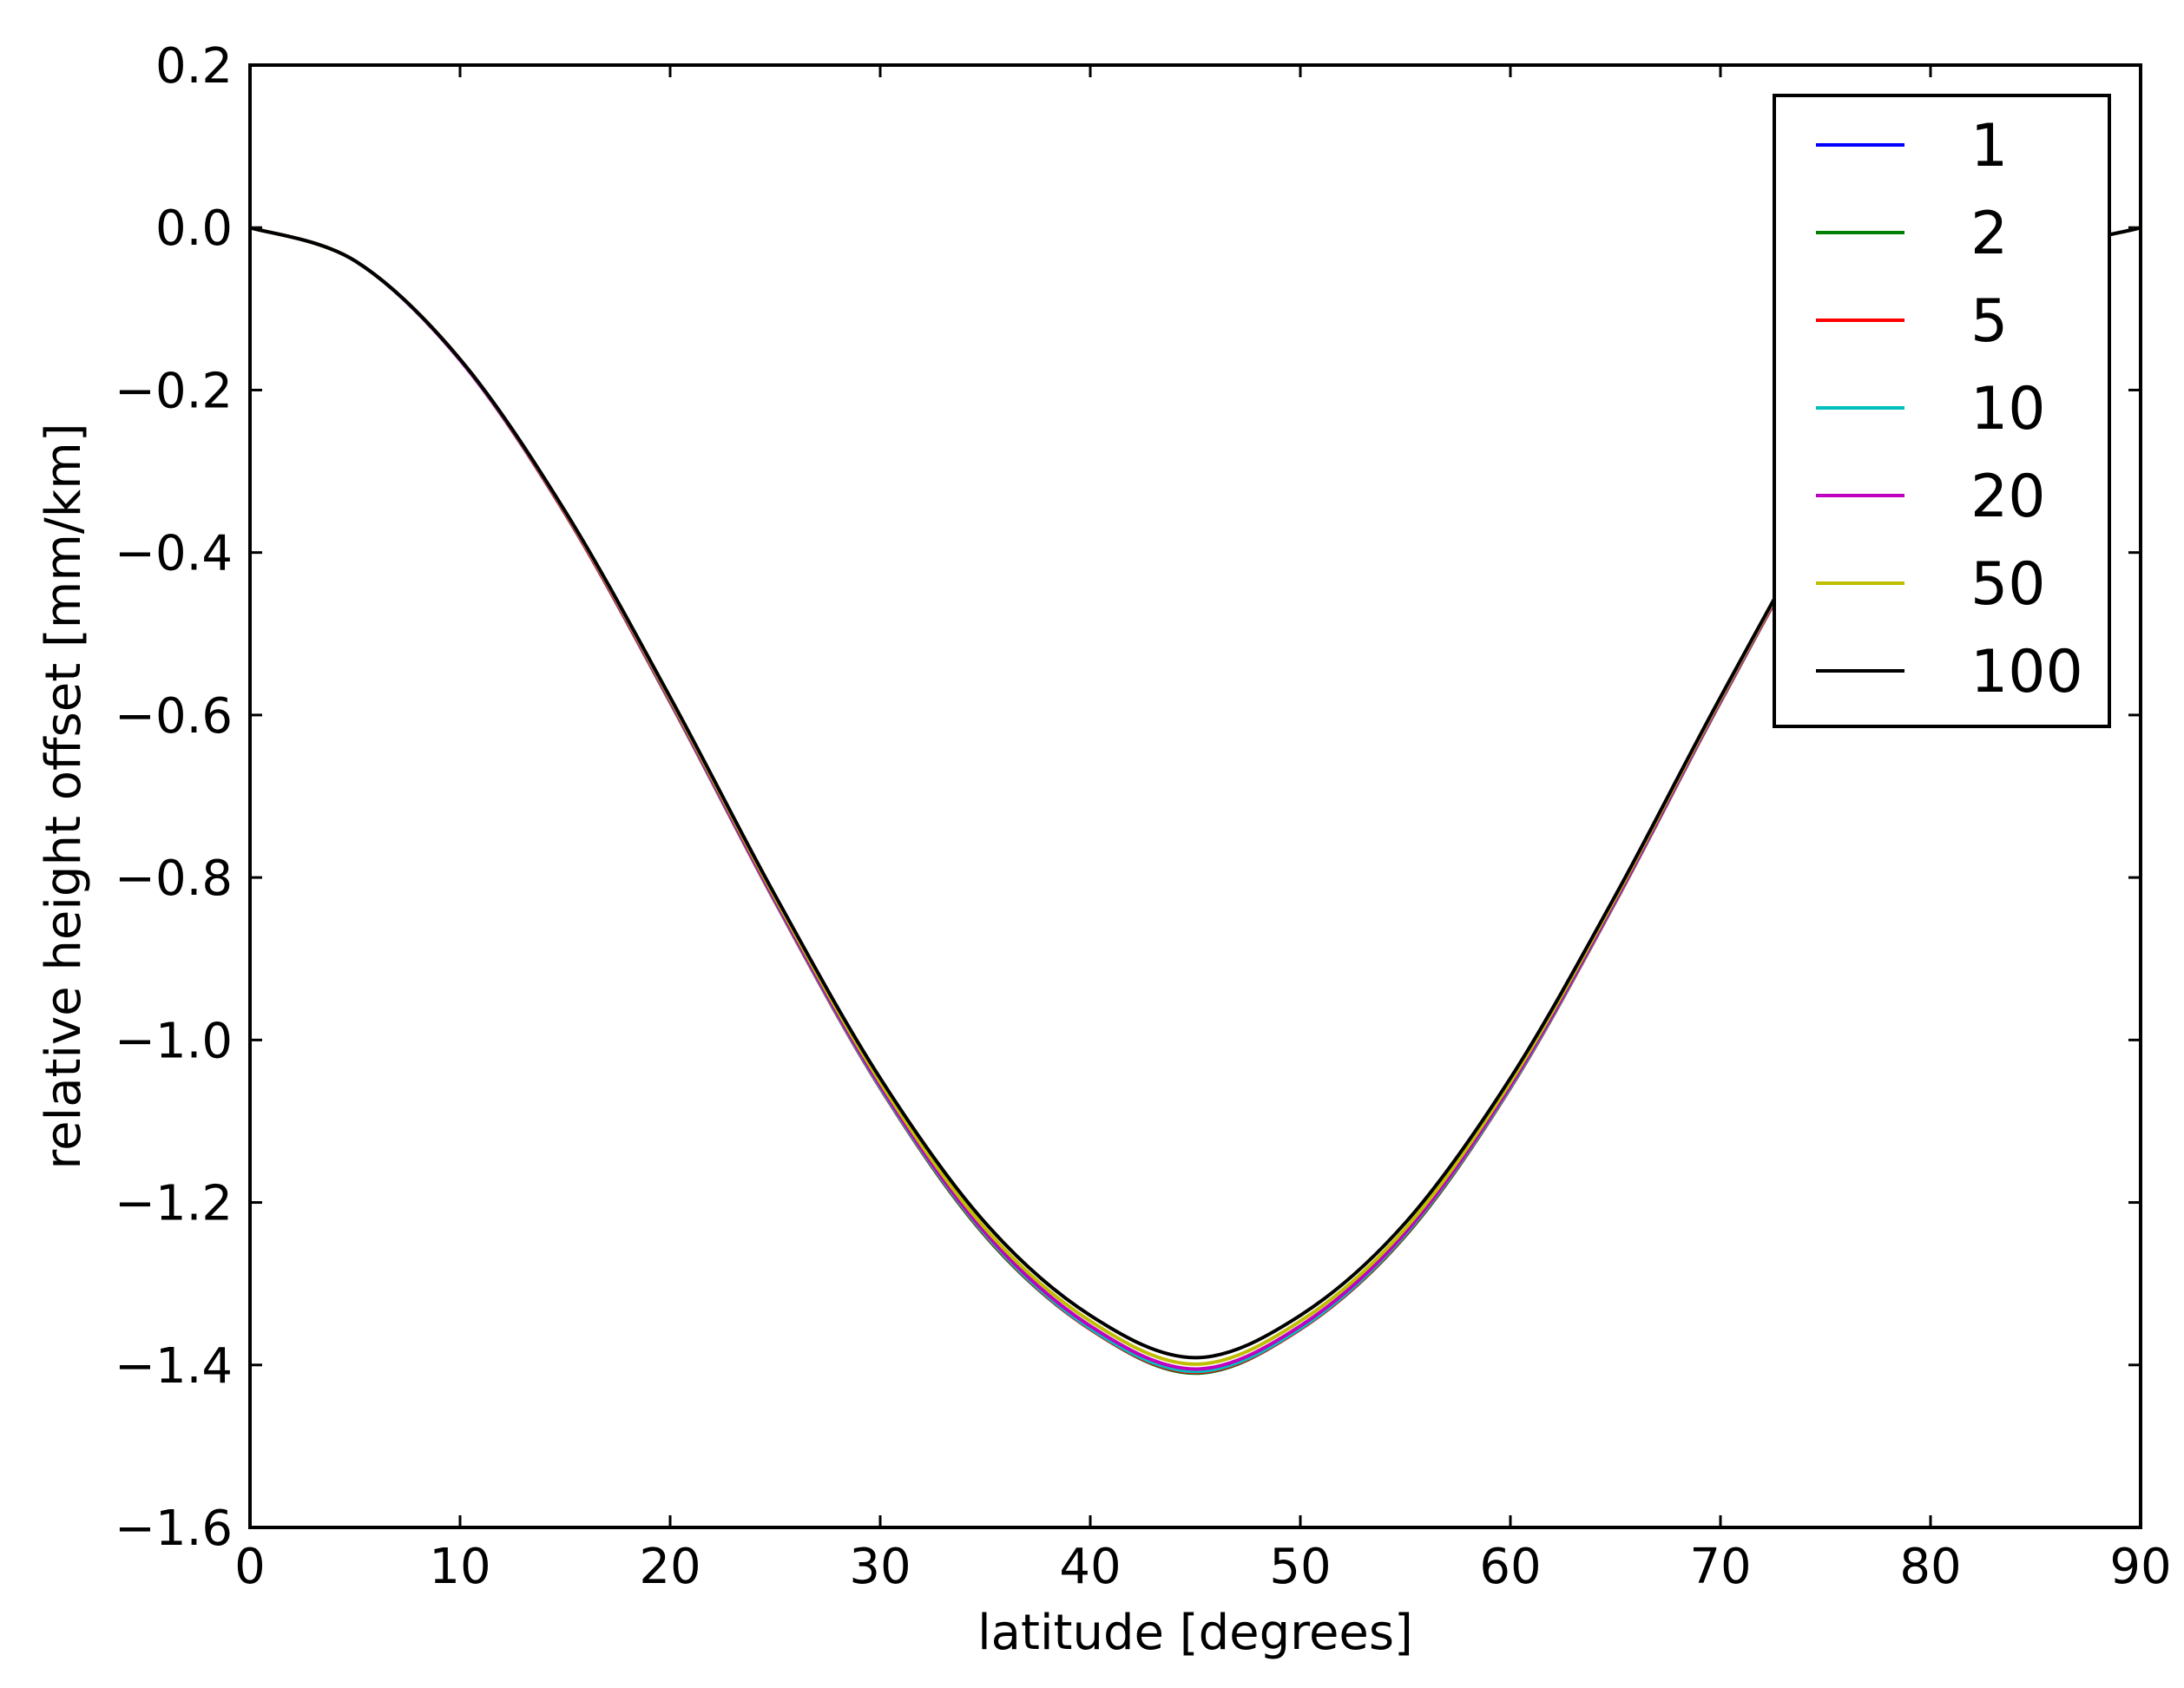 The height and width of the screenshot is (1688, 2184). Describe the element at coordinates (880, 1567) in the screenshot. I see `x-tick-label: 30` at that location.